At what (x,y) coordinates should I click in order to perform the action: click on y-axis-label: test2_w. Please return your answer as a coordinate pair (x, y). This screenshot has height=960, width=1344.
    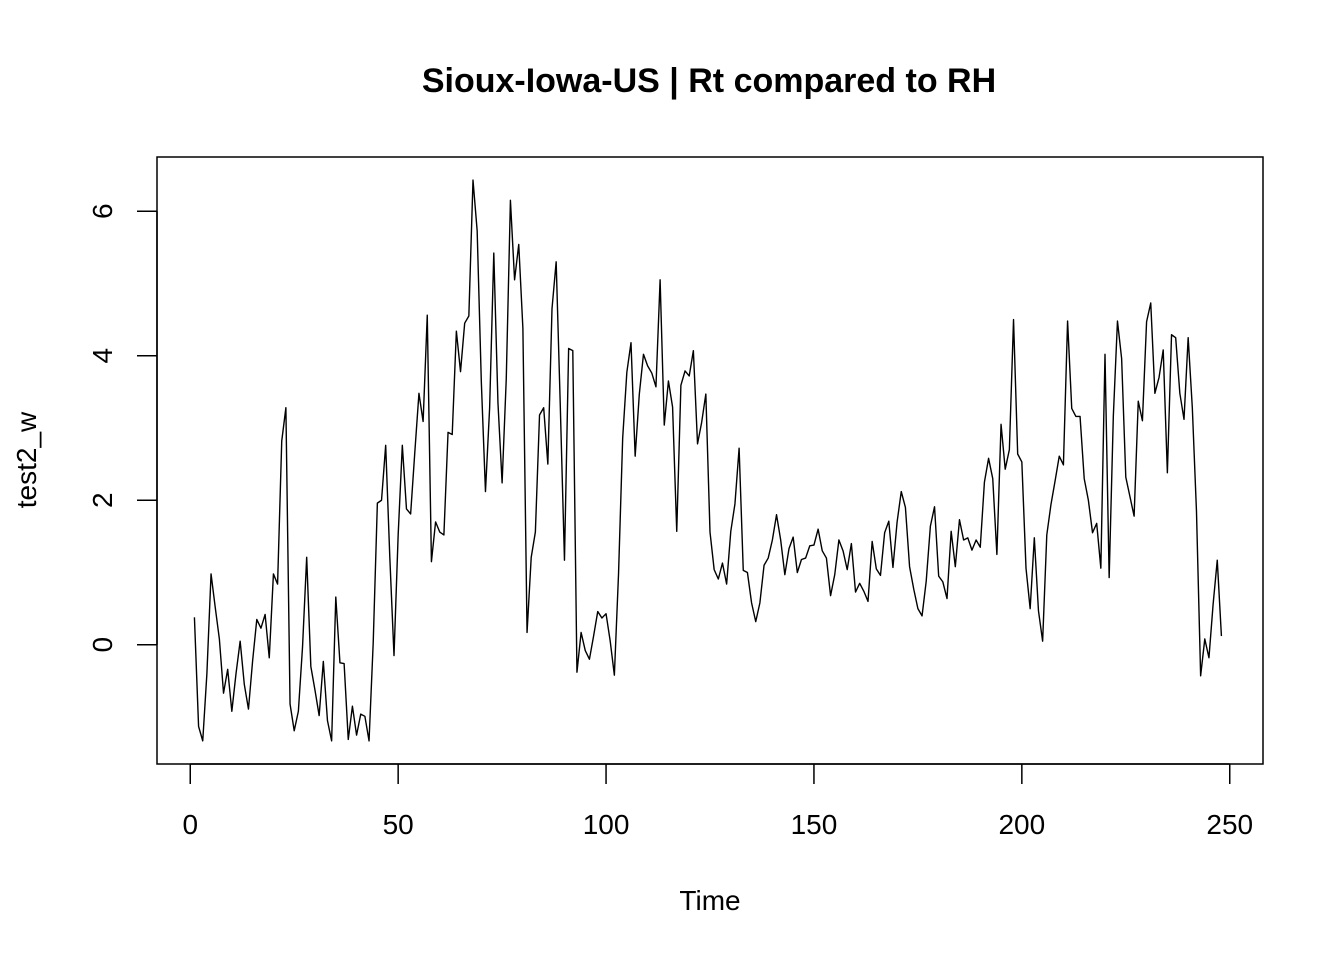
    Looking at the image, I should click on (26, 459).